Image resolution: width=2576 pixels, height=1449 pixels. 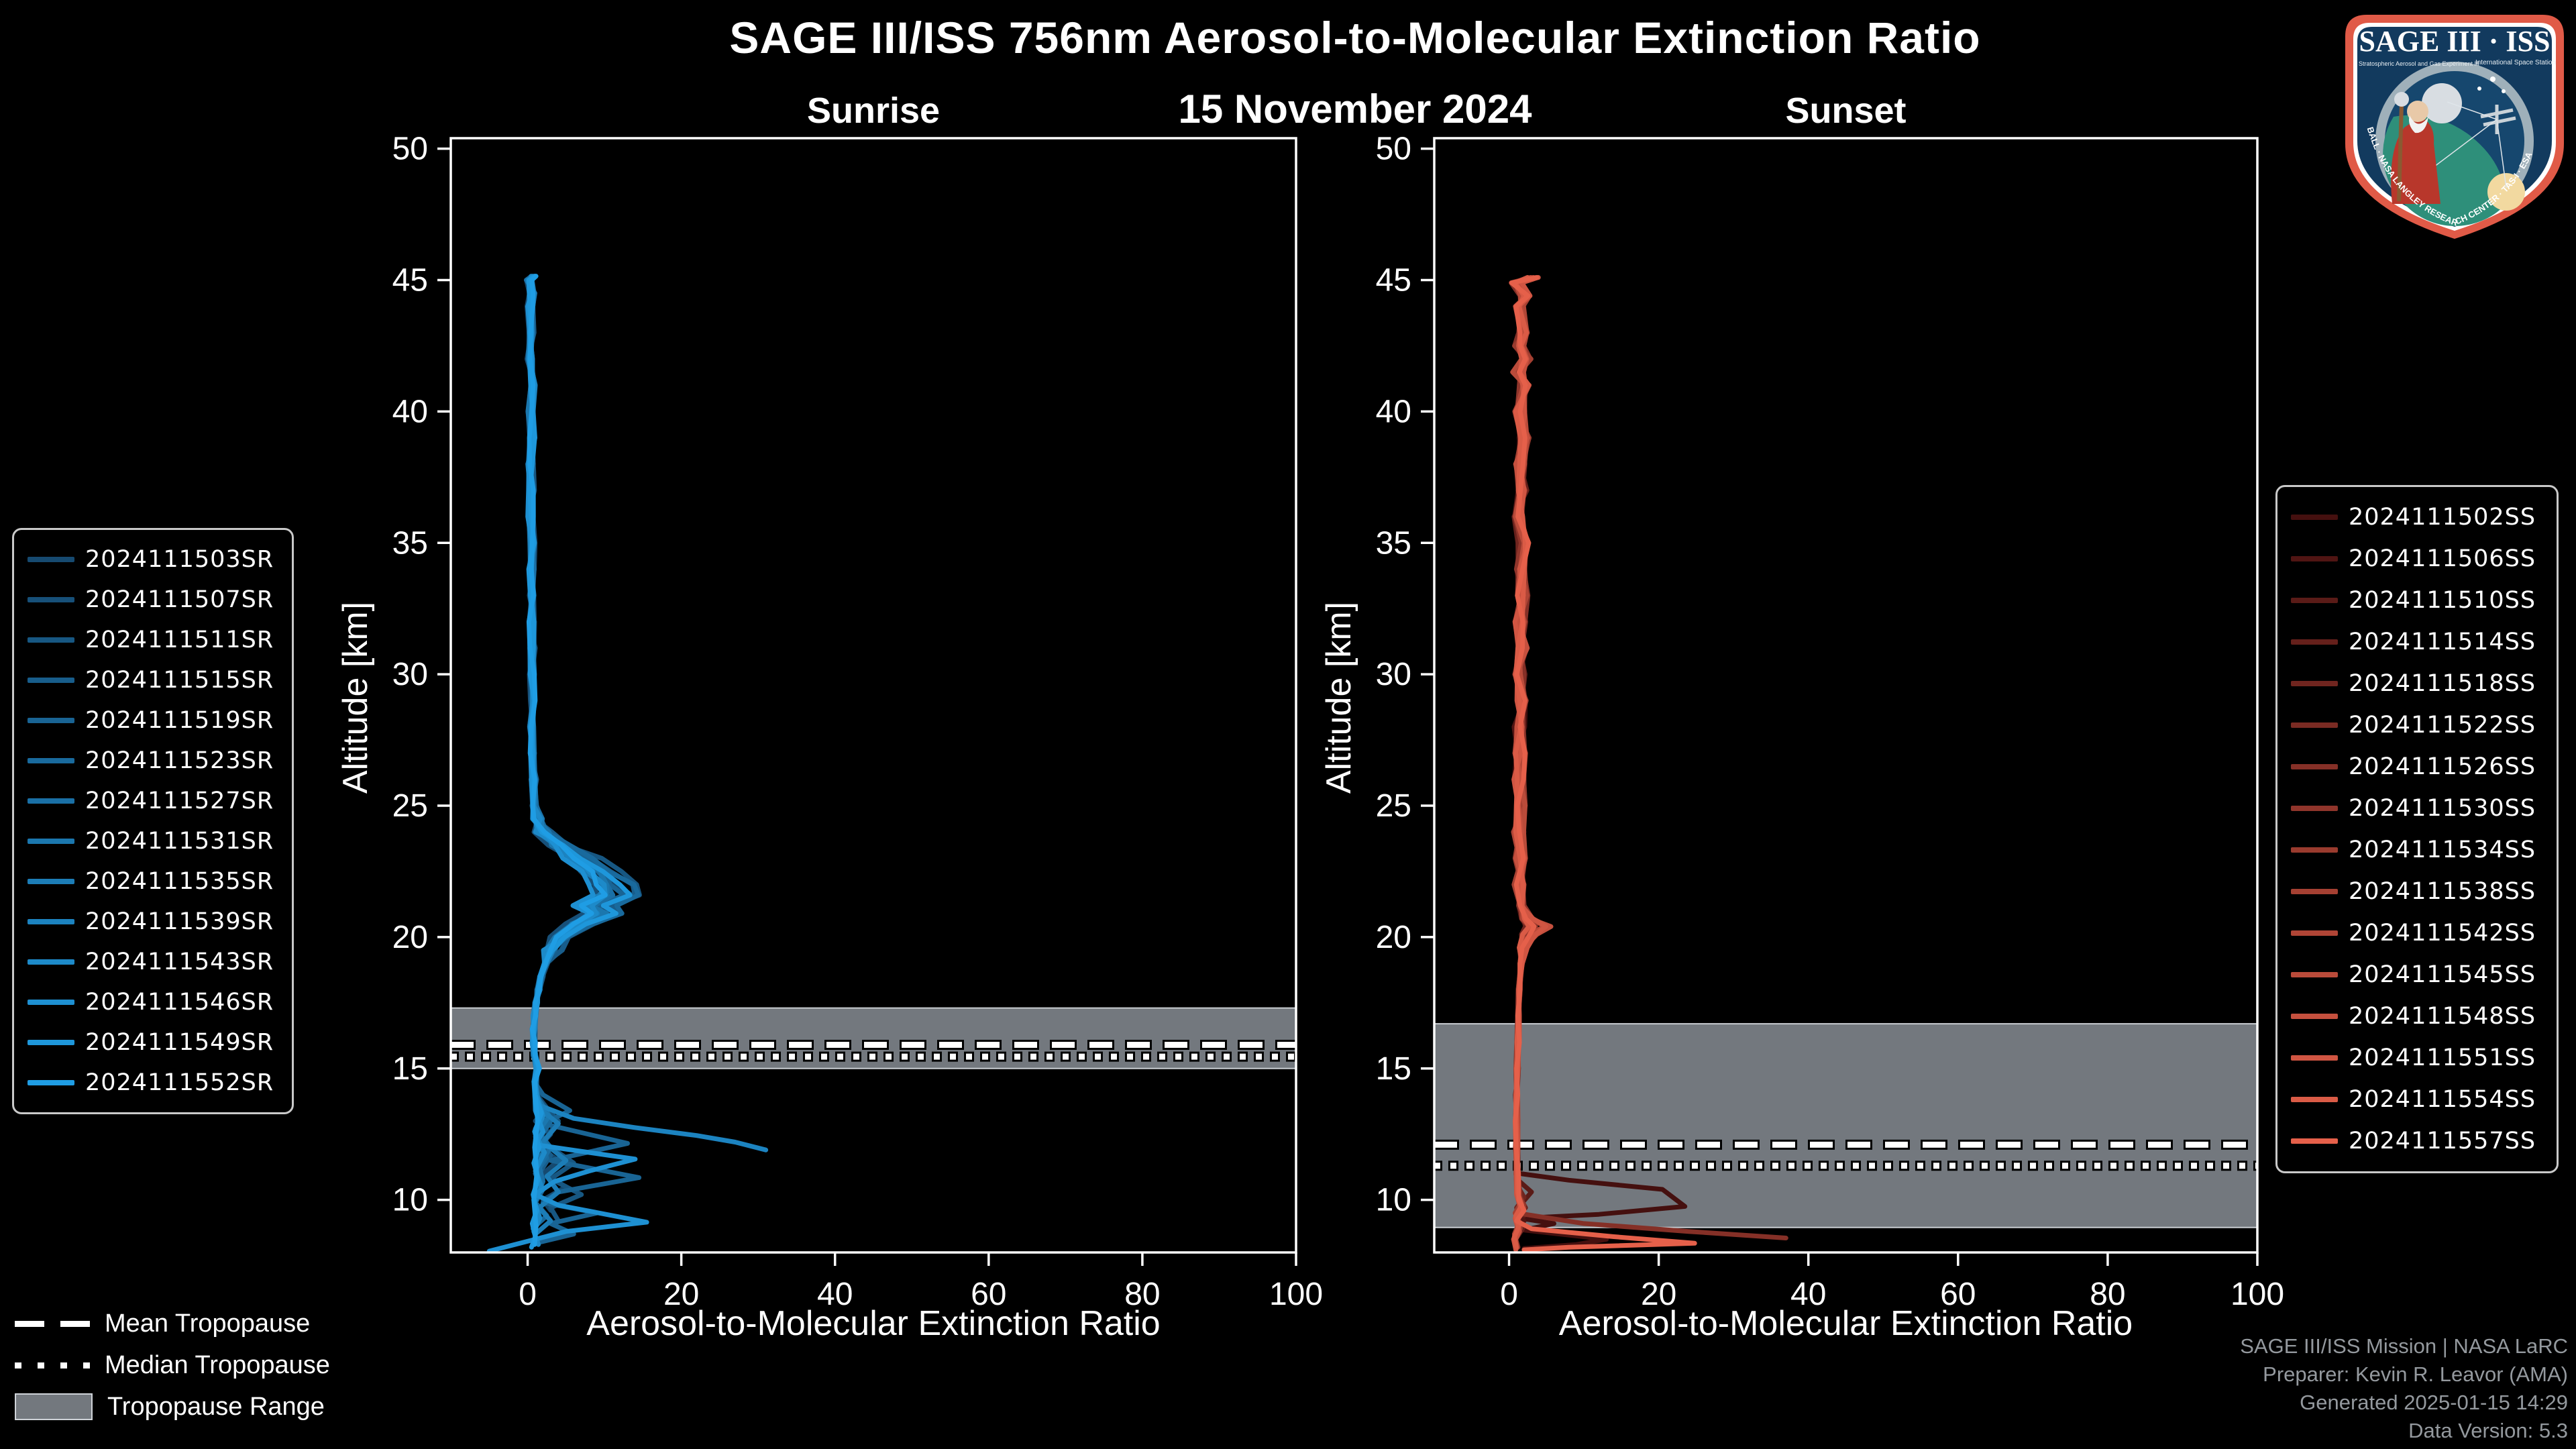 I want to click on legend-item-label: 2024111530SS, so click(x=2442, y=808).